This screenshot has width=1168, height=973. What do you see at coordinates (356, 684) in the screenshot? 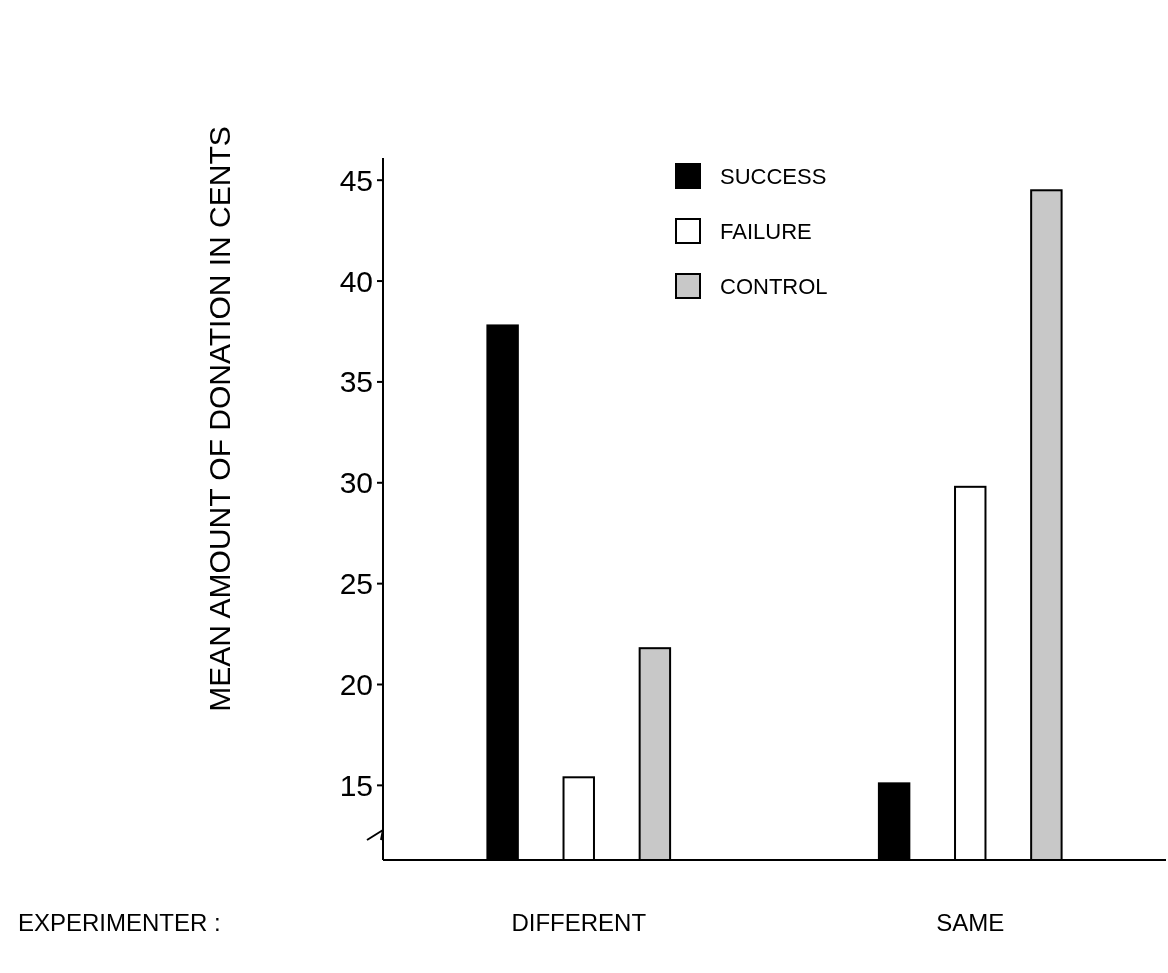
I see `y-tick-label: 20` at bounding box center [356, 684].